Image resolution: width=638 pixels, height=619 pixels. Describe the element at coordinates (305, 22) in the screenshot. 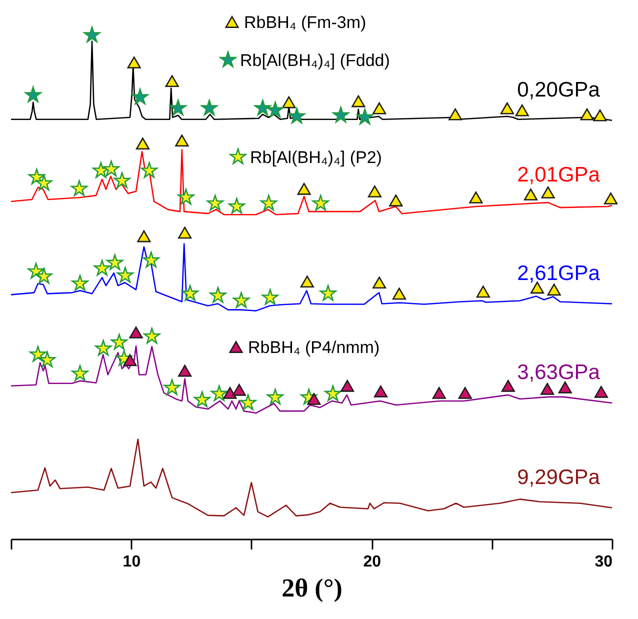

I see `legend-label: RbBH₄ (Fm-3m)` at that location.